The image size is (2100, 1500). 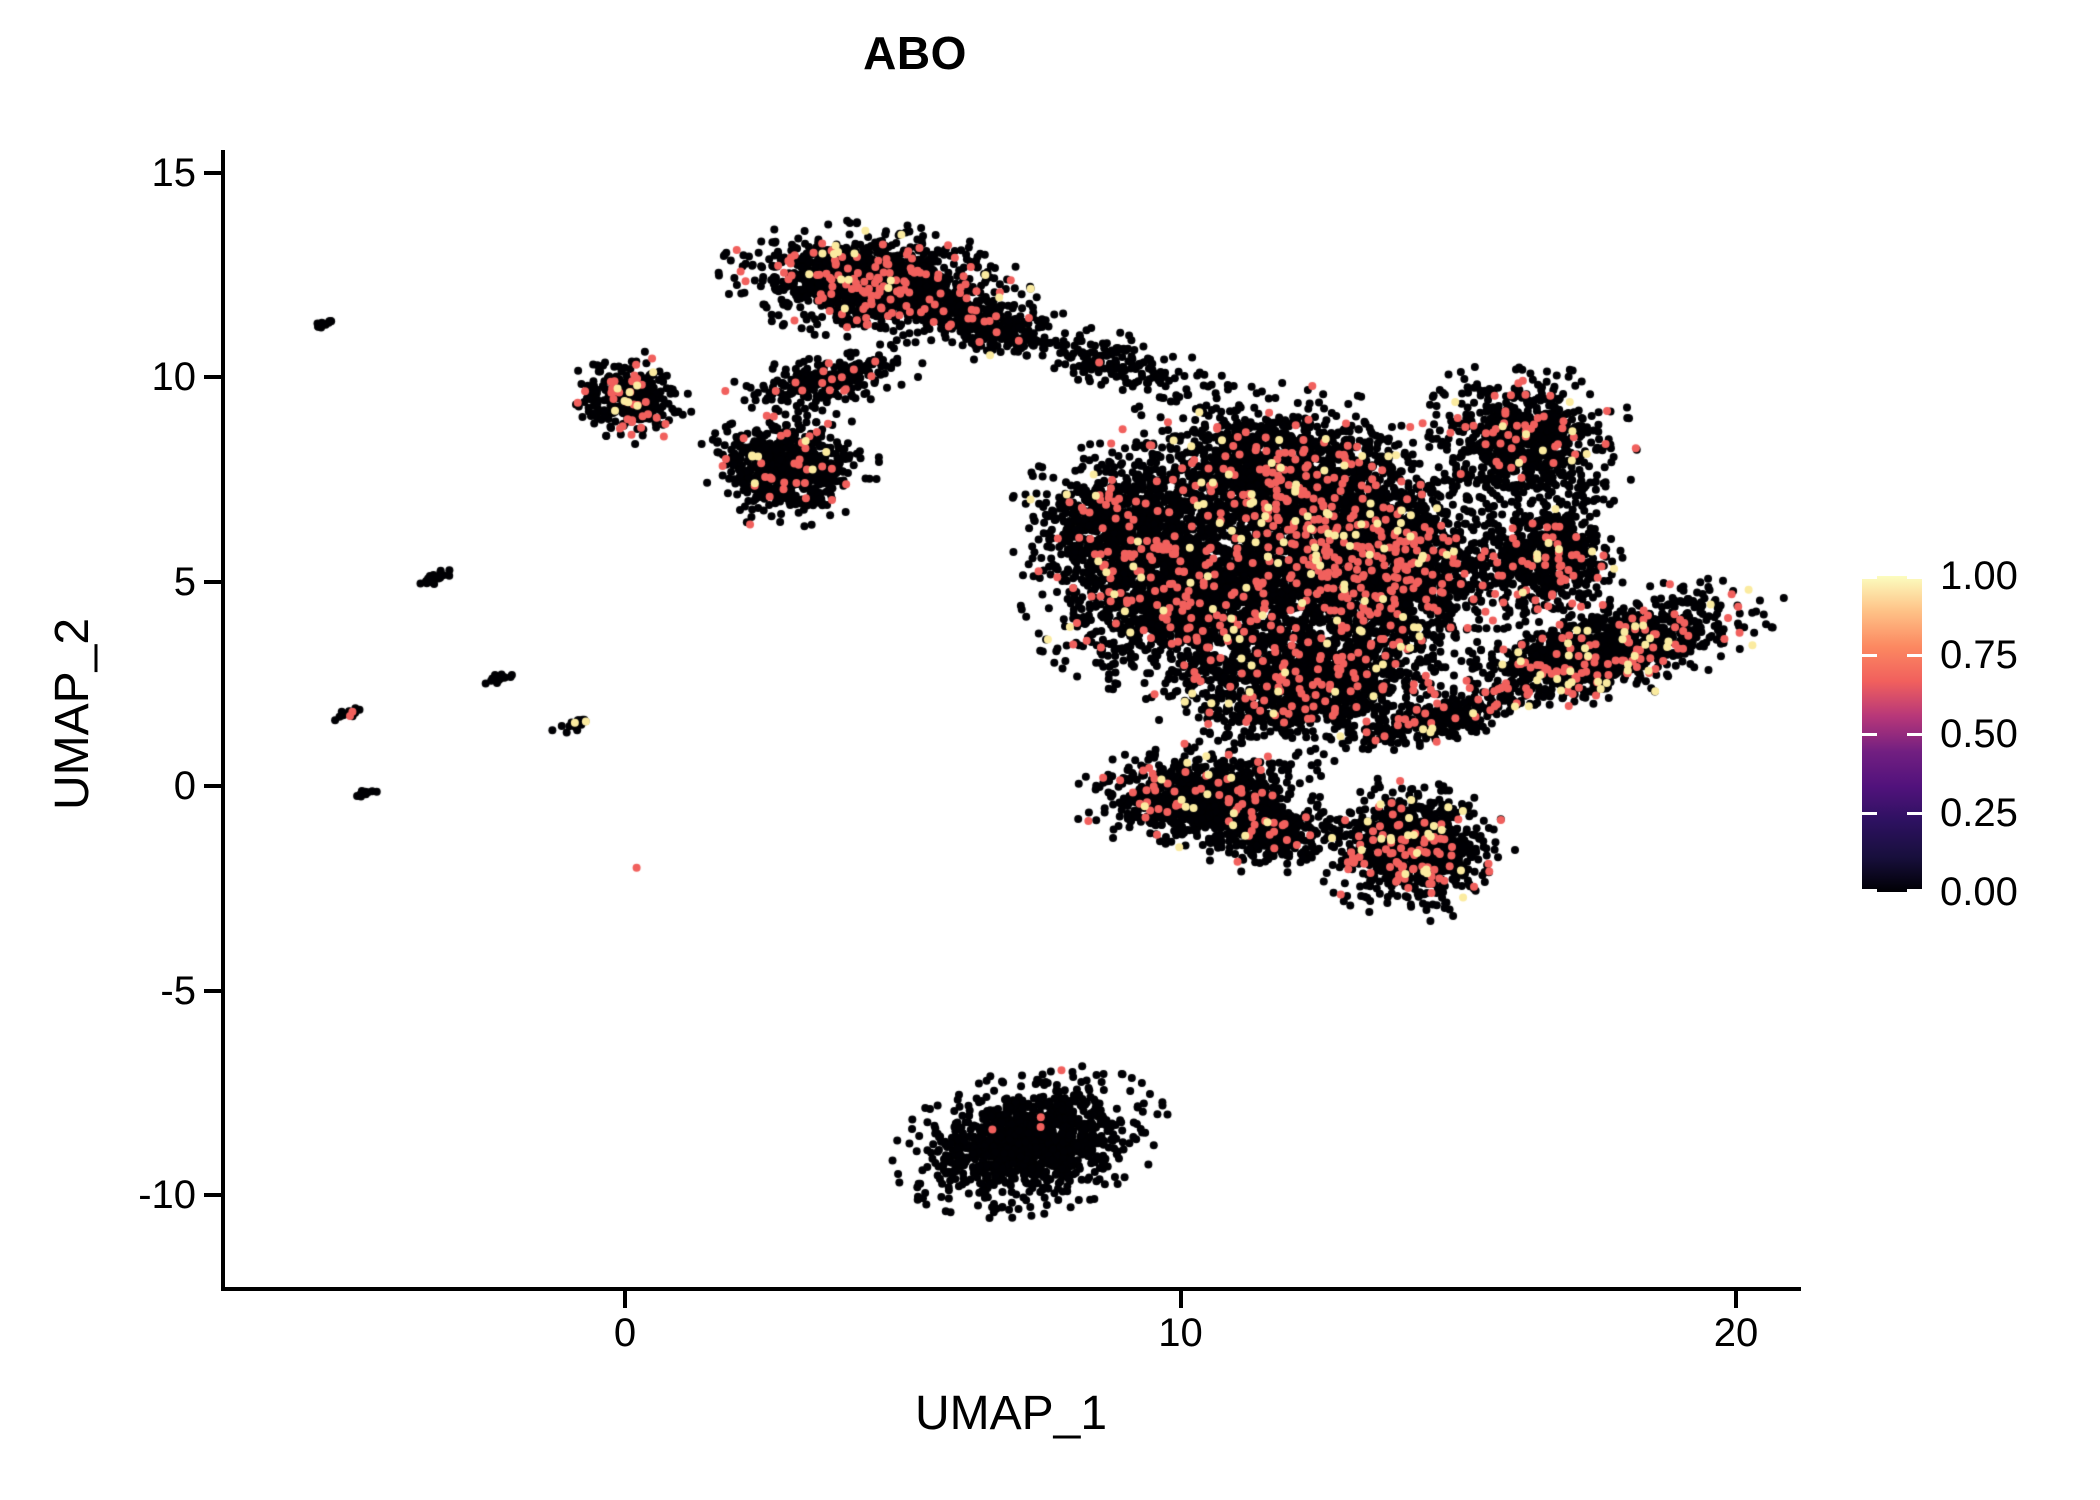 I want to click on x-axis-spine, so click(x=1011, y=1289).